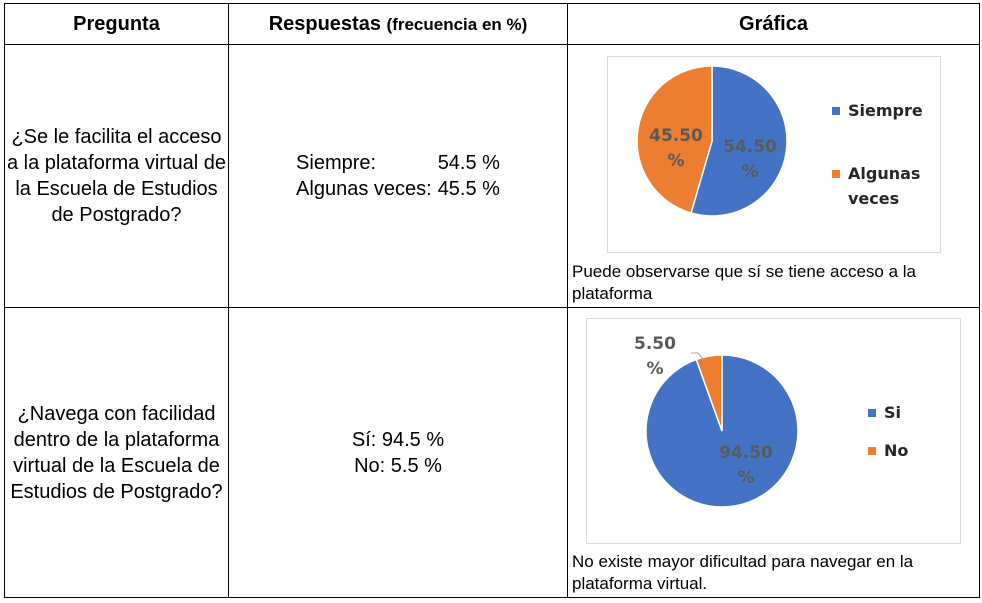 The width and height of the screenshot is (982, 603). I want to click on header-grafica: Gráfica, so click(773, 24).